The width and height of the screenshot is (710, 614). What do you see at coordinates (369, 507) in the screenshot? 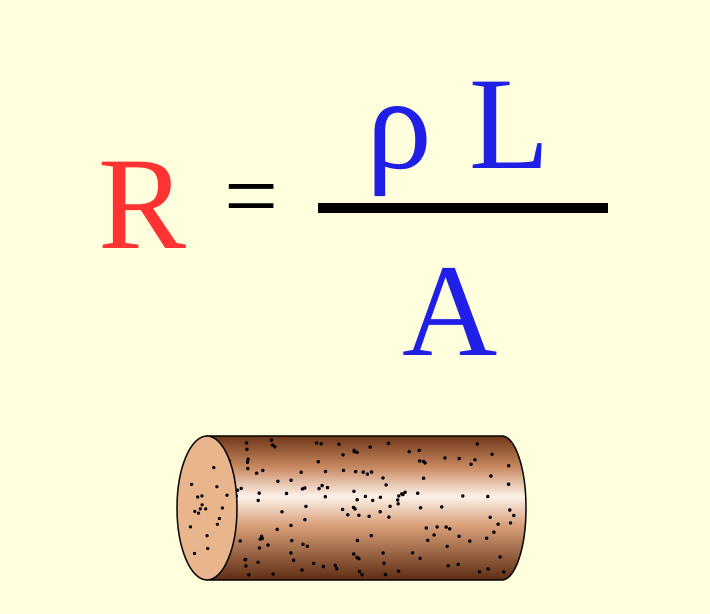
I see `charge-carrier-dots` at bounding box center [369, 507].